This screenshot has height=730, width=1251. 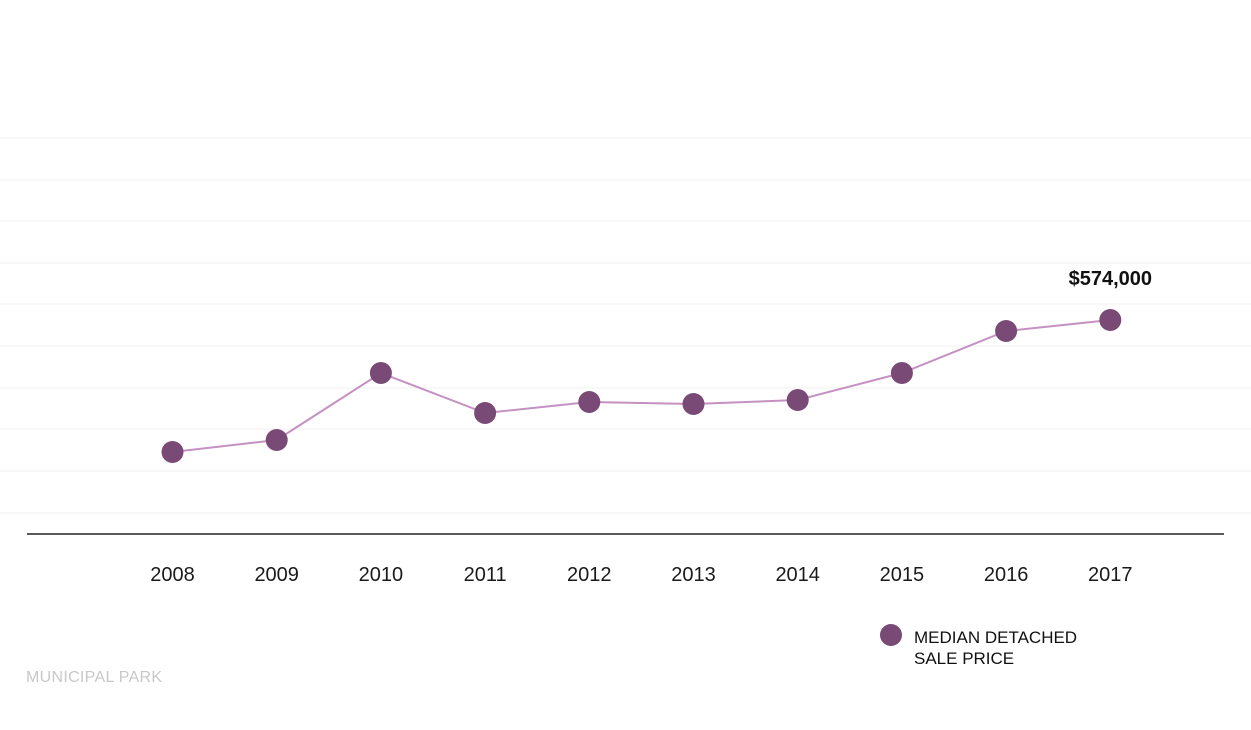 I want to click on series-line, so click(x=641, y=386).